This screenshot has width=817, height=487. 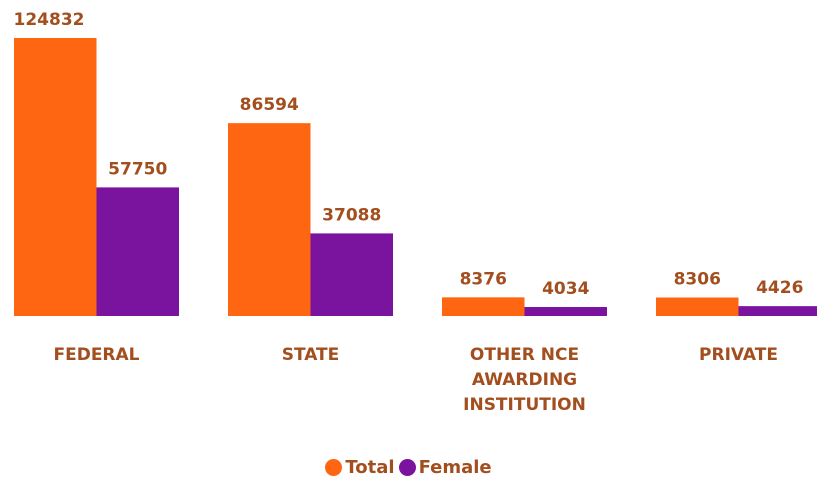 What do you see at coordinates (269, 105) in the screenshot?
I see `value-label: 86594` at bounding box center [269, 105].